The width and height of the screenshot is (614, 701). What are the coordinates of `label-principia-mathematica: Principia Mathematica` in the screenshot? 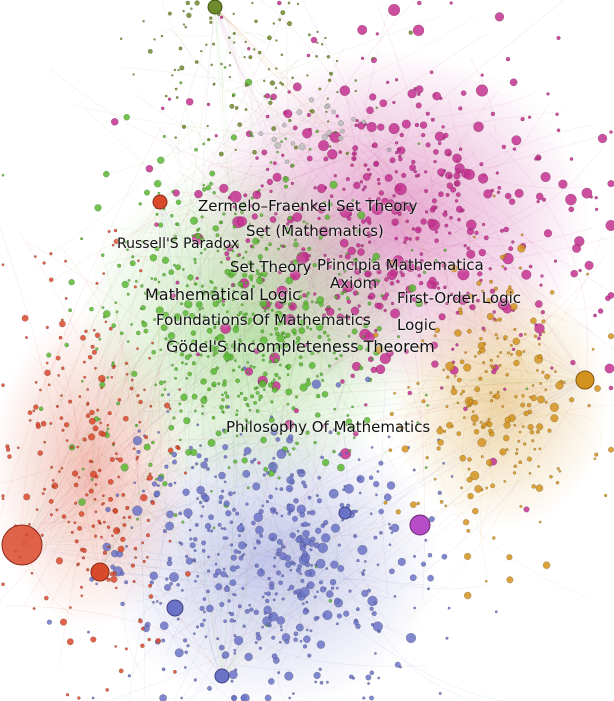 It's located at (400, 265).